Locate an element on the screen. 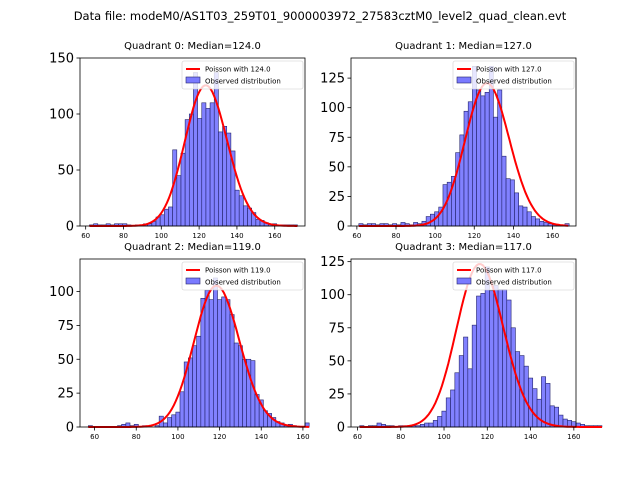 This screenshot has height=480, width=640. y-tick-label: 75 is located at coordinates (65, 326).